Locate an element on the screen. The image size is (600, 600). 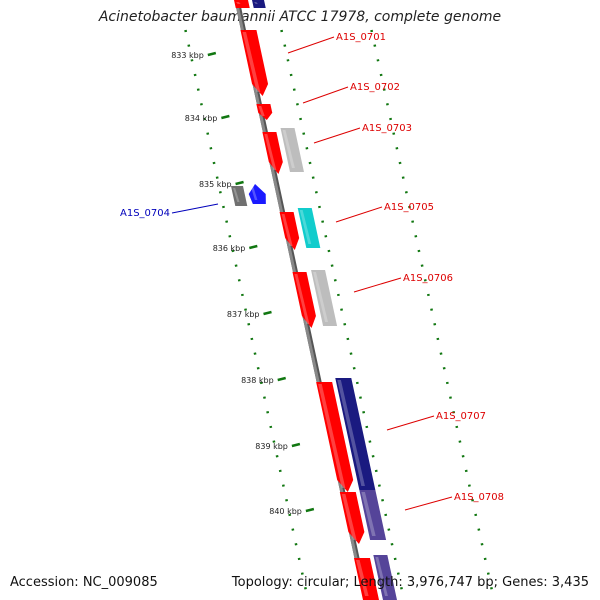
gene-label-a1s-0706: A1S_0706 is located at coordinates (403, 283).